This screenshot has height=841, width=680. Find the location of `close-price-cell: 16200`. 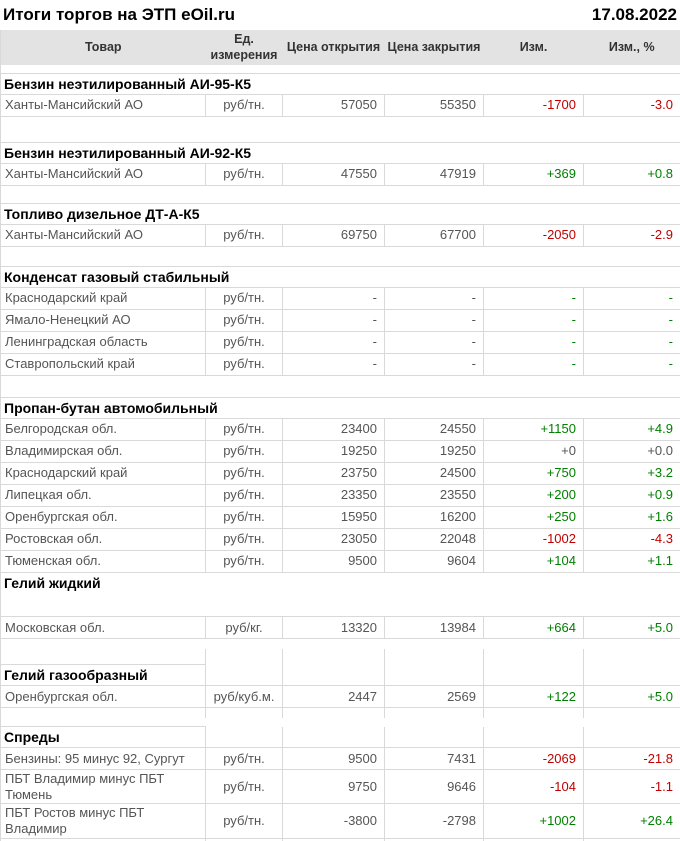

close-price-cell: 16200 is located at coordinates (434, 517).